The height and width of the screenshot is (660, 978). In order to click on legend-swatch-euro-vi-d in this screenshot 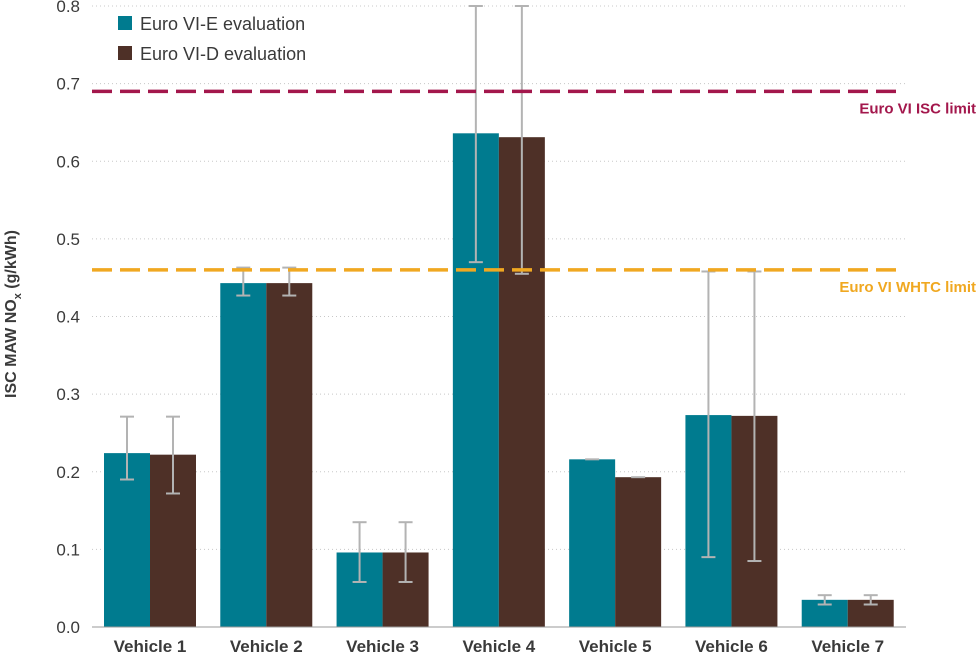, I will do `click(125, 53)`.